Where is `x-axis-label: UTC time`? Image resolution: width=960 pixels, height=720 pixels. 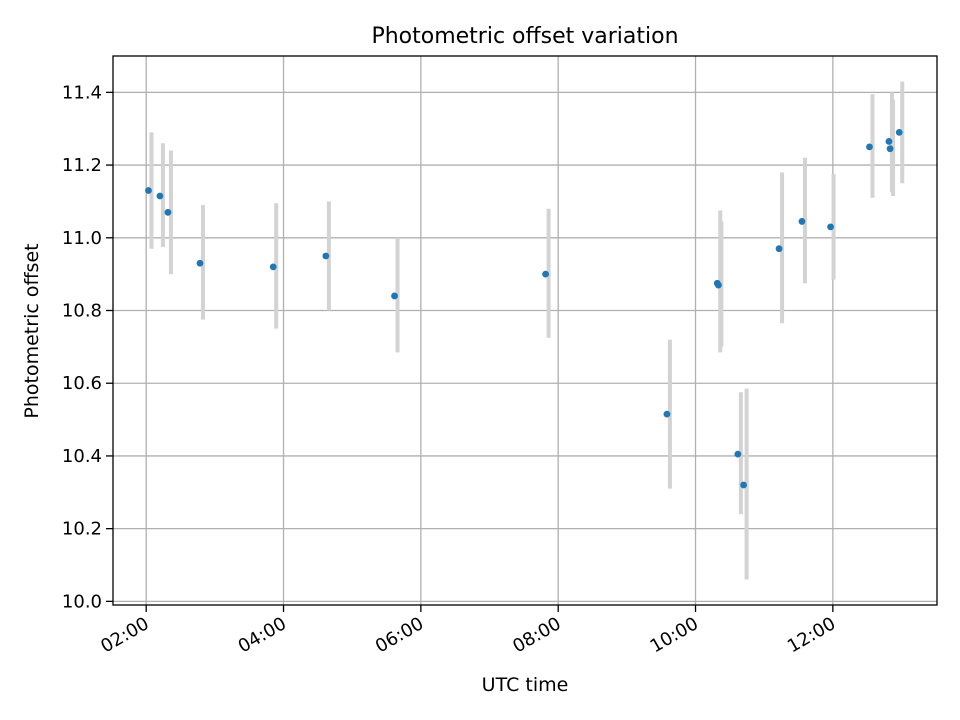 x-axis-label: UTC time is located at coordinates (525, 685).